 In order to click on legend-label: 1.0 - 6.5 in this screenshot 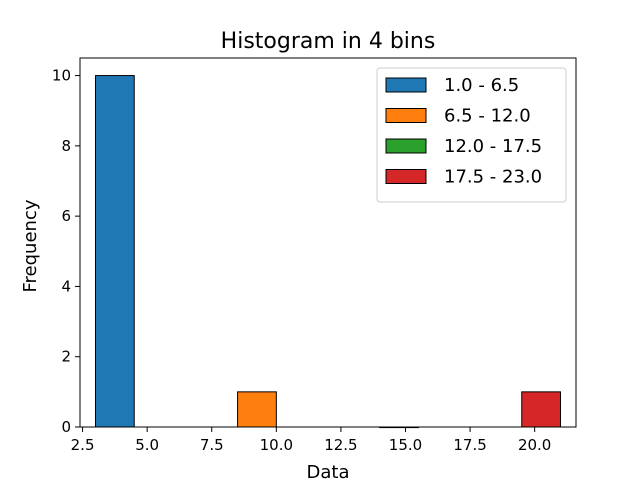, I will do `click(481, 85)`.